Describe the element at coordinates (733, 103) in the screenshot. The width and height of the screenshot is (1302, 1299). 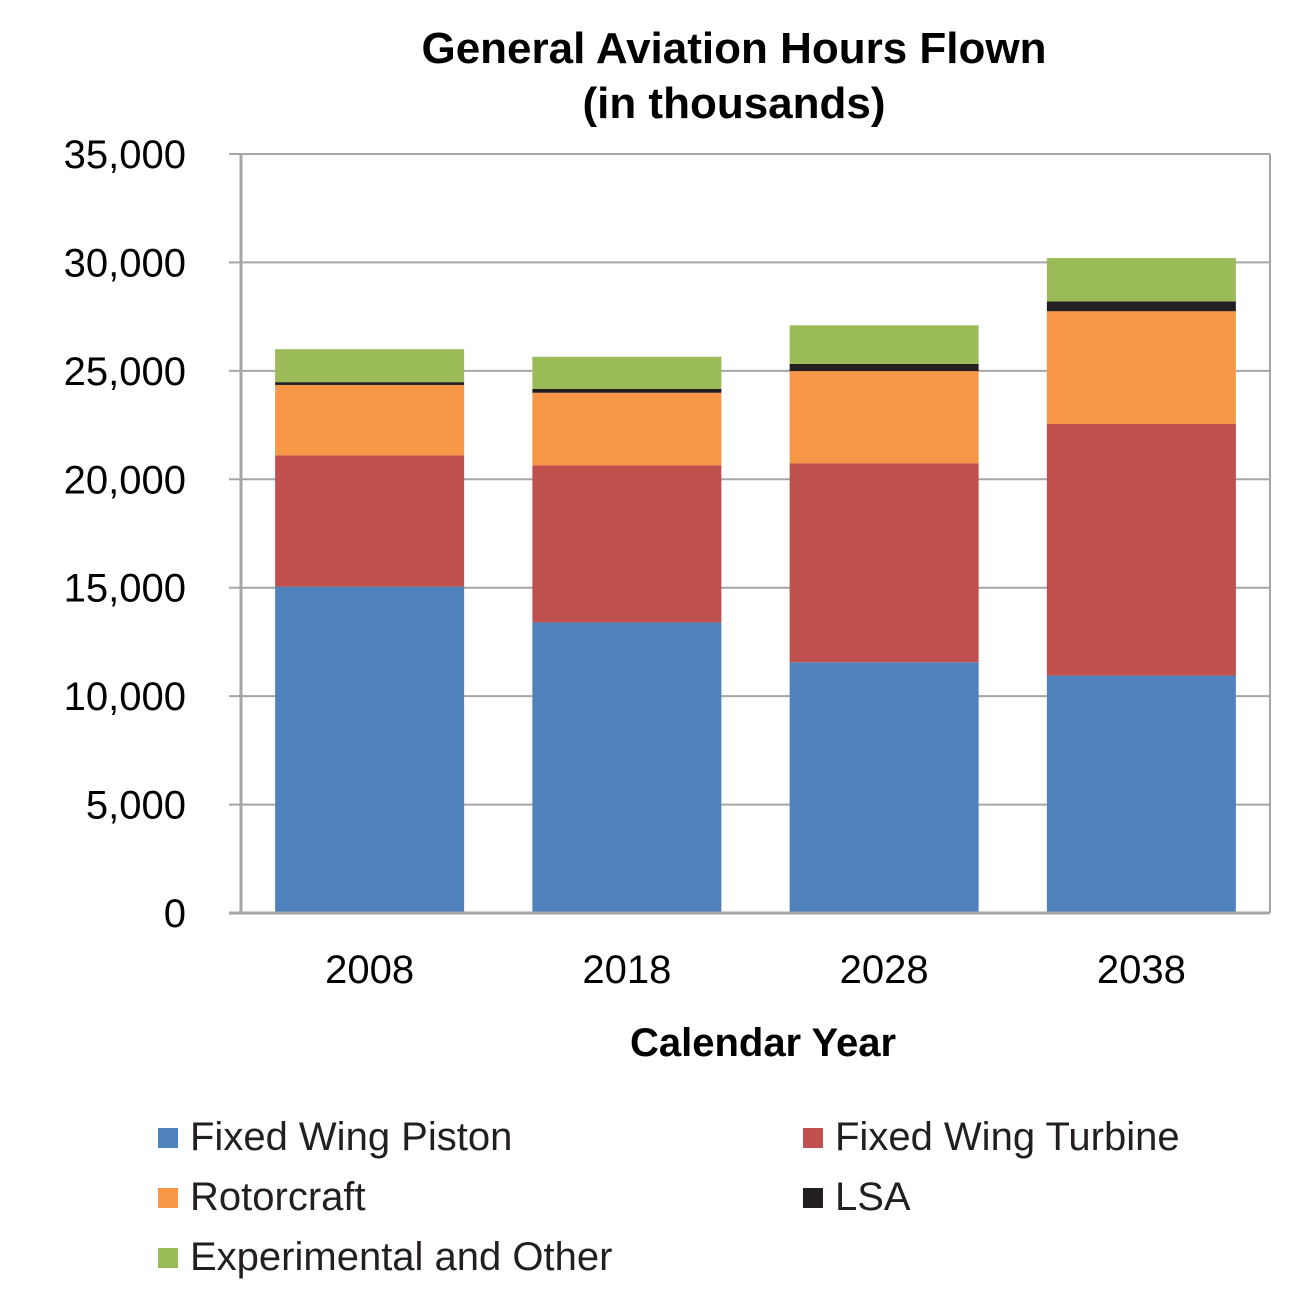
I see `chart-title-line-2: (in thousands)` at that location.